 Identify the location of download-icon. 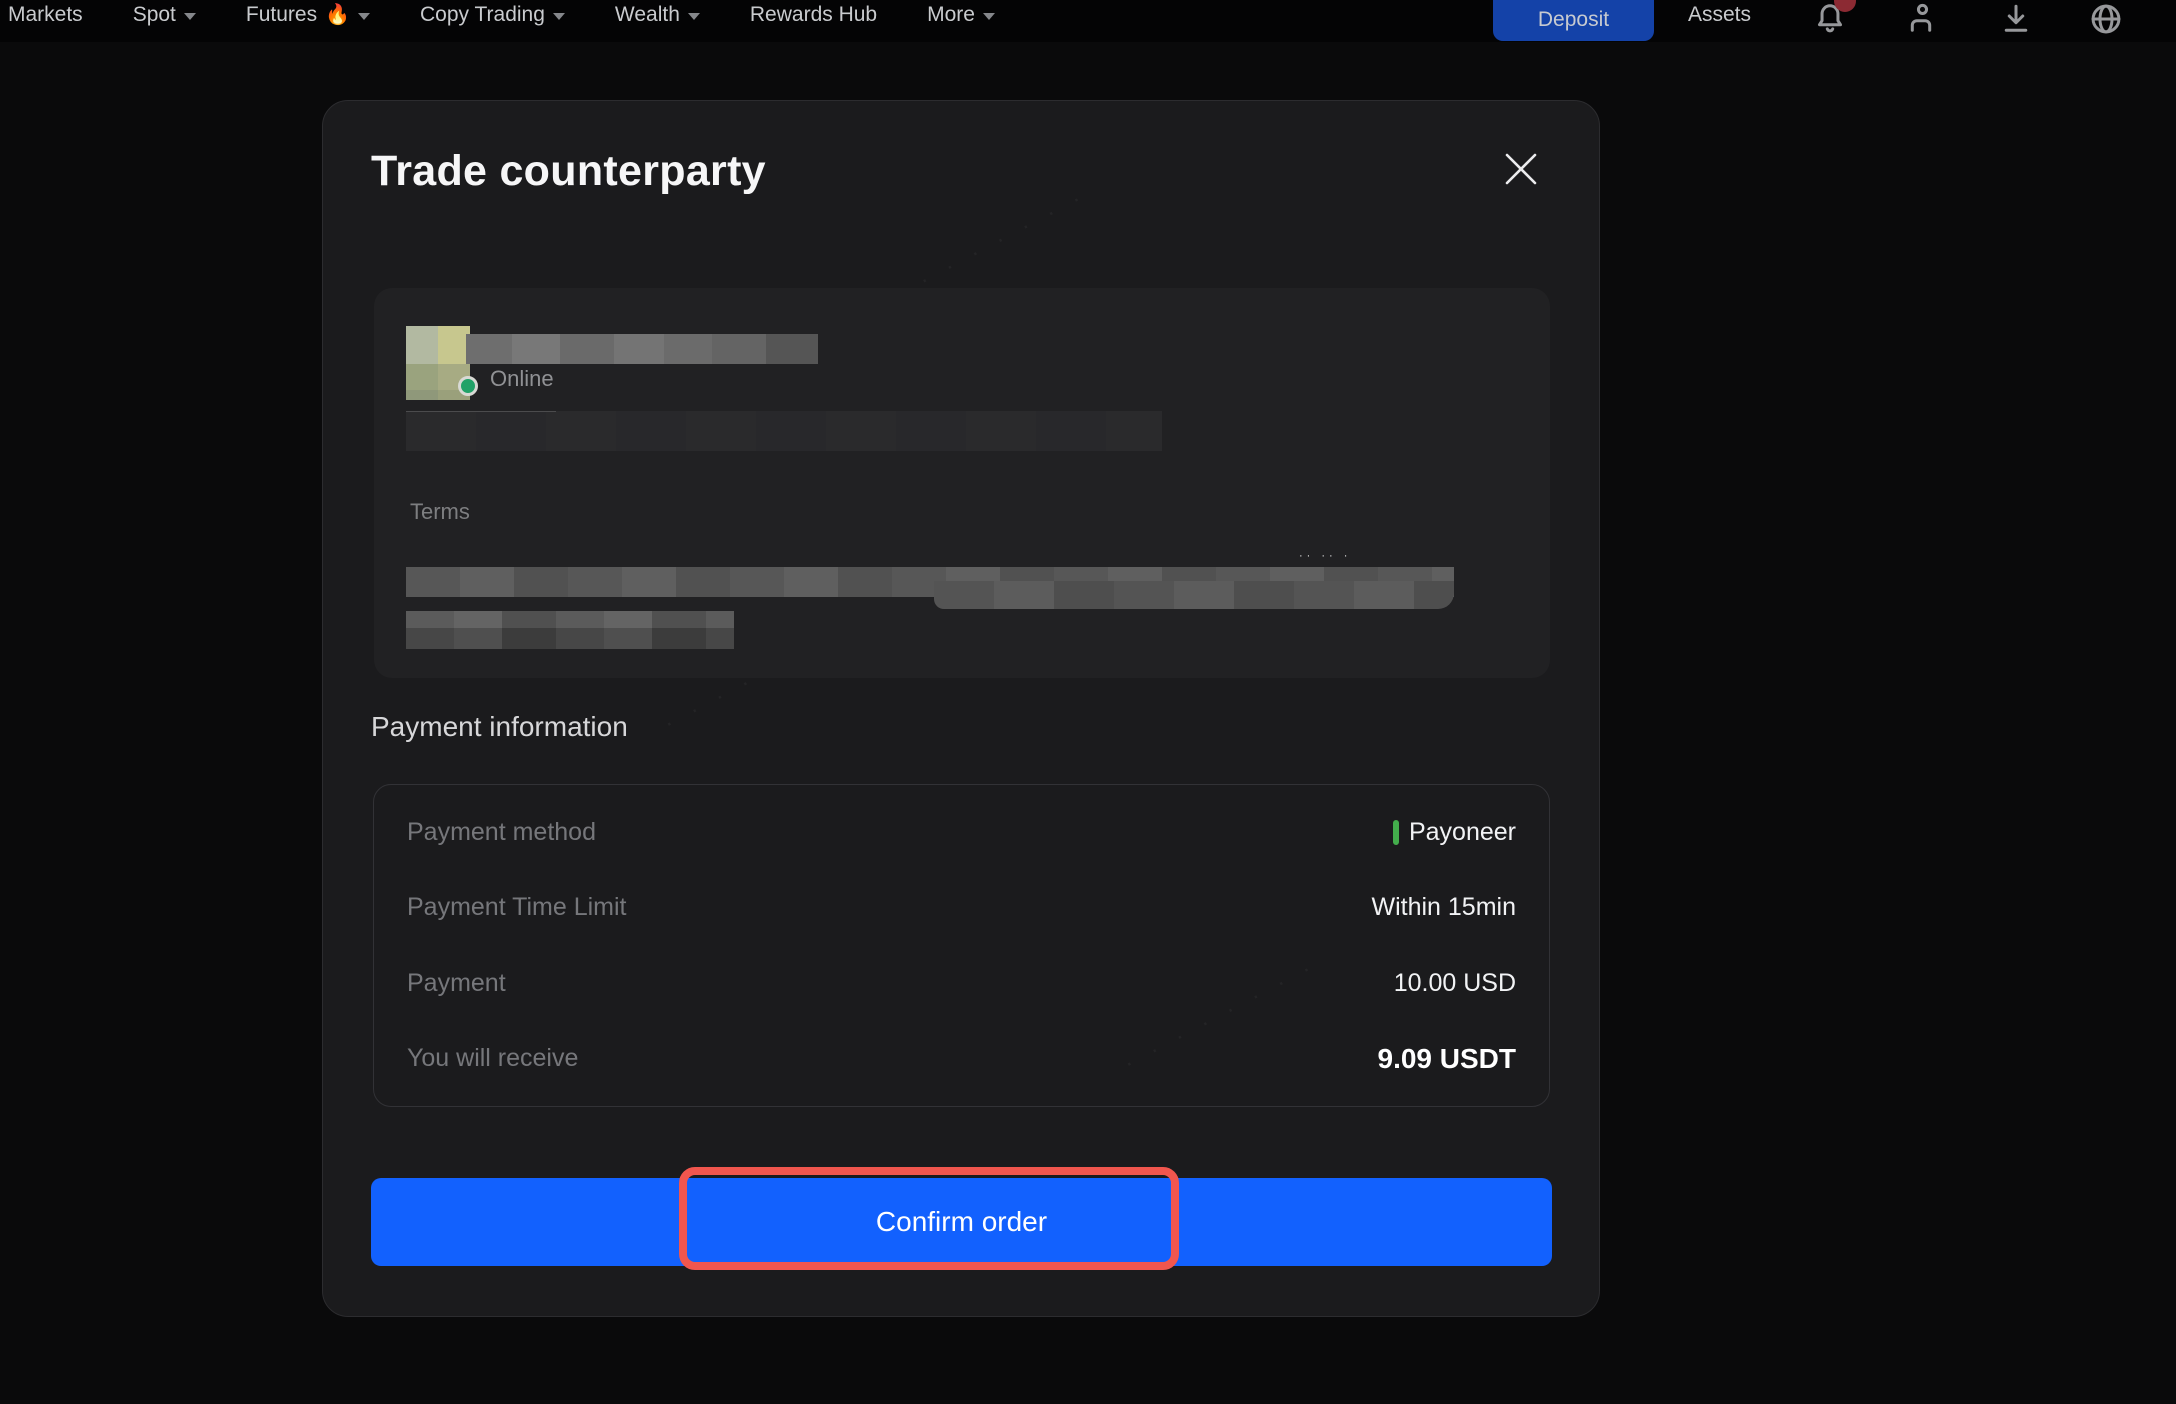
(2016, 18).